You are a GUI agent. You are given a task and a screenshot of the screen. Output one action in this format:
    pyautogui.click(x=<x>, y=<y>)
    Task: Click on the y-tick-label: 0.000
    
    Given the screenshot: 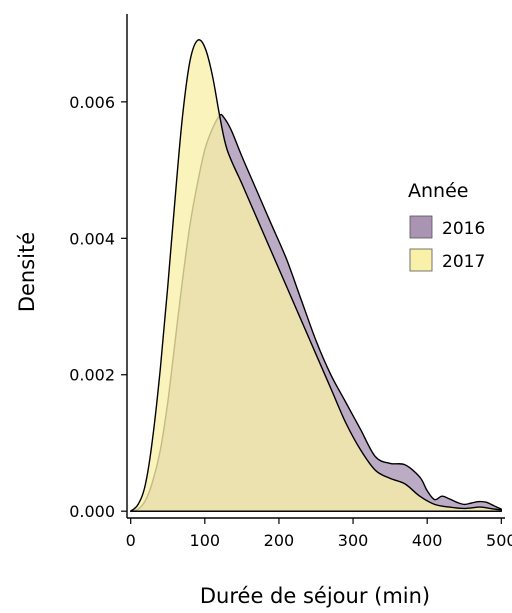 What is the action you would take?
    pyautogui.click(x=92, y=511)
    